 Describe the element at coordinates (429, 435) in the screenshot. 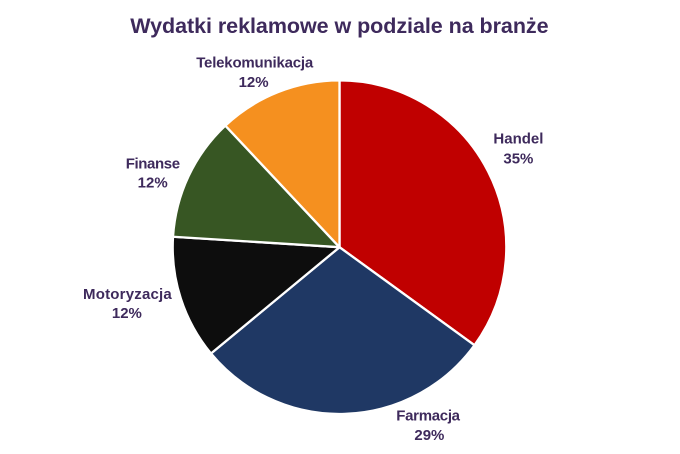

I see `svg-text: 29%` at that location.